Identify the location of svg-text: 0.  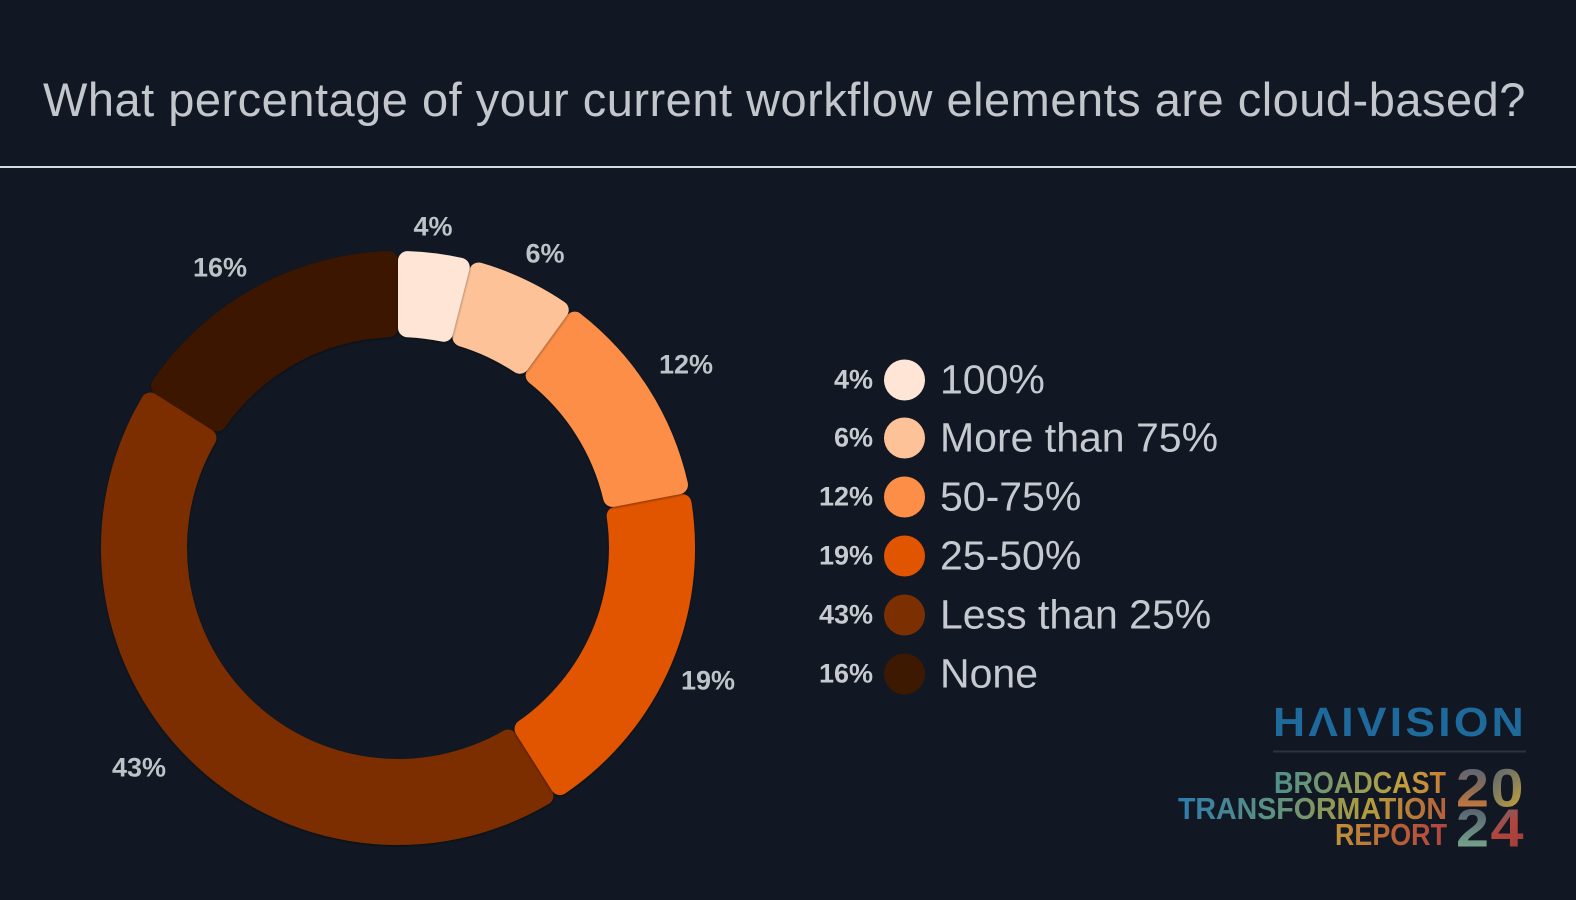
(1507, 788).